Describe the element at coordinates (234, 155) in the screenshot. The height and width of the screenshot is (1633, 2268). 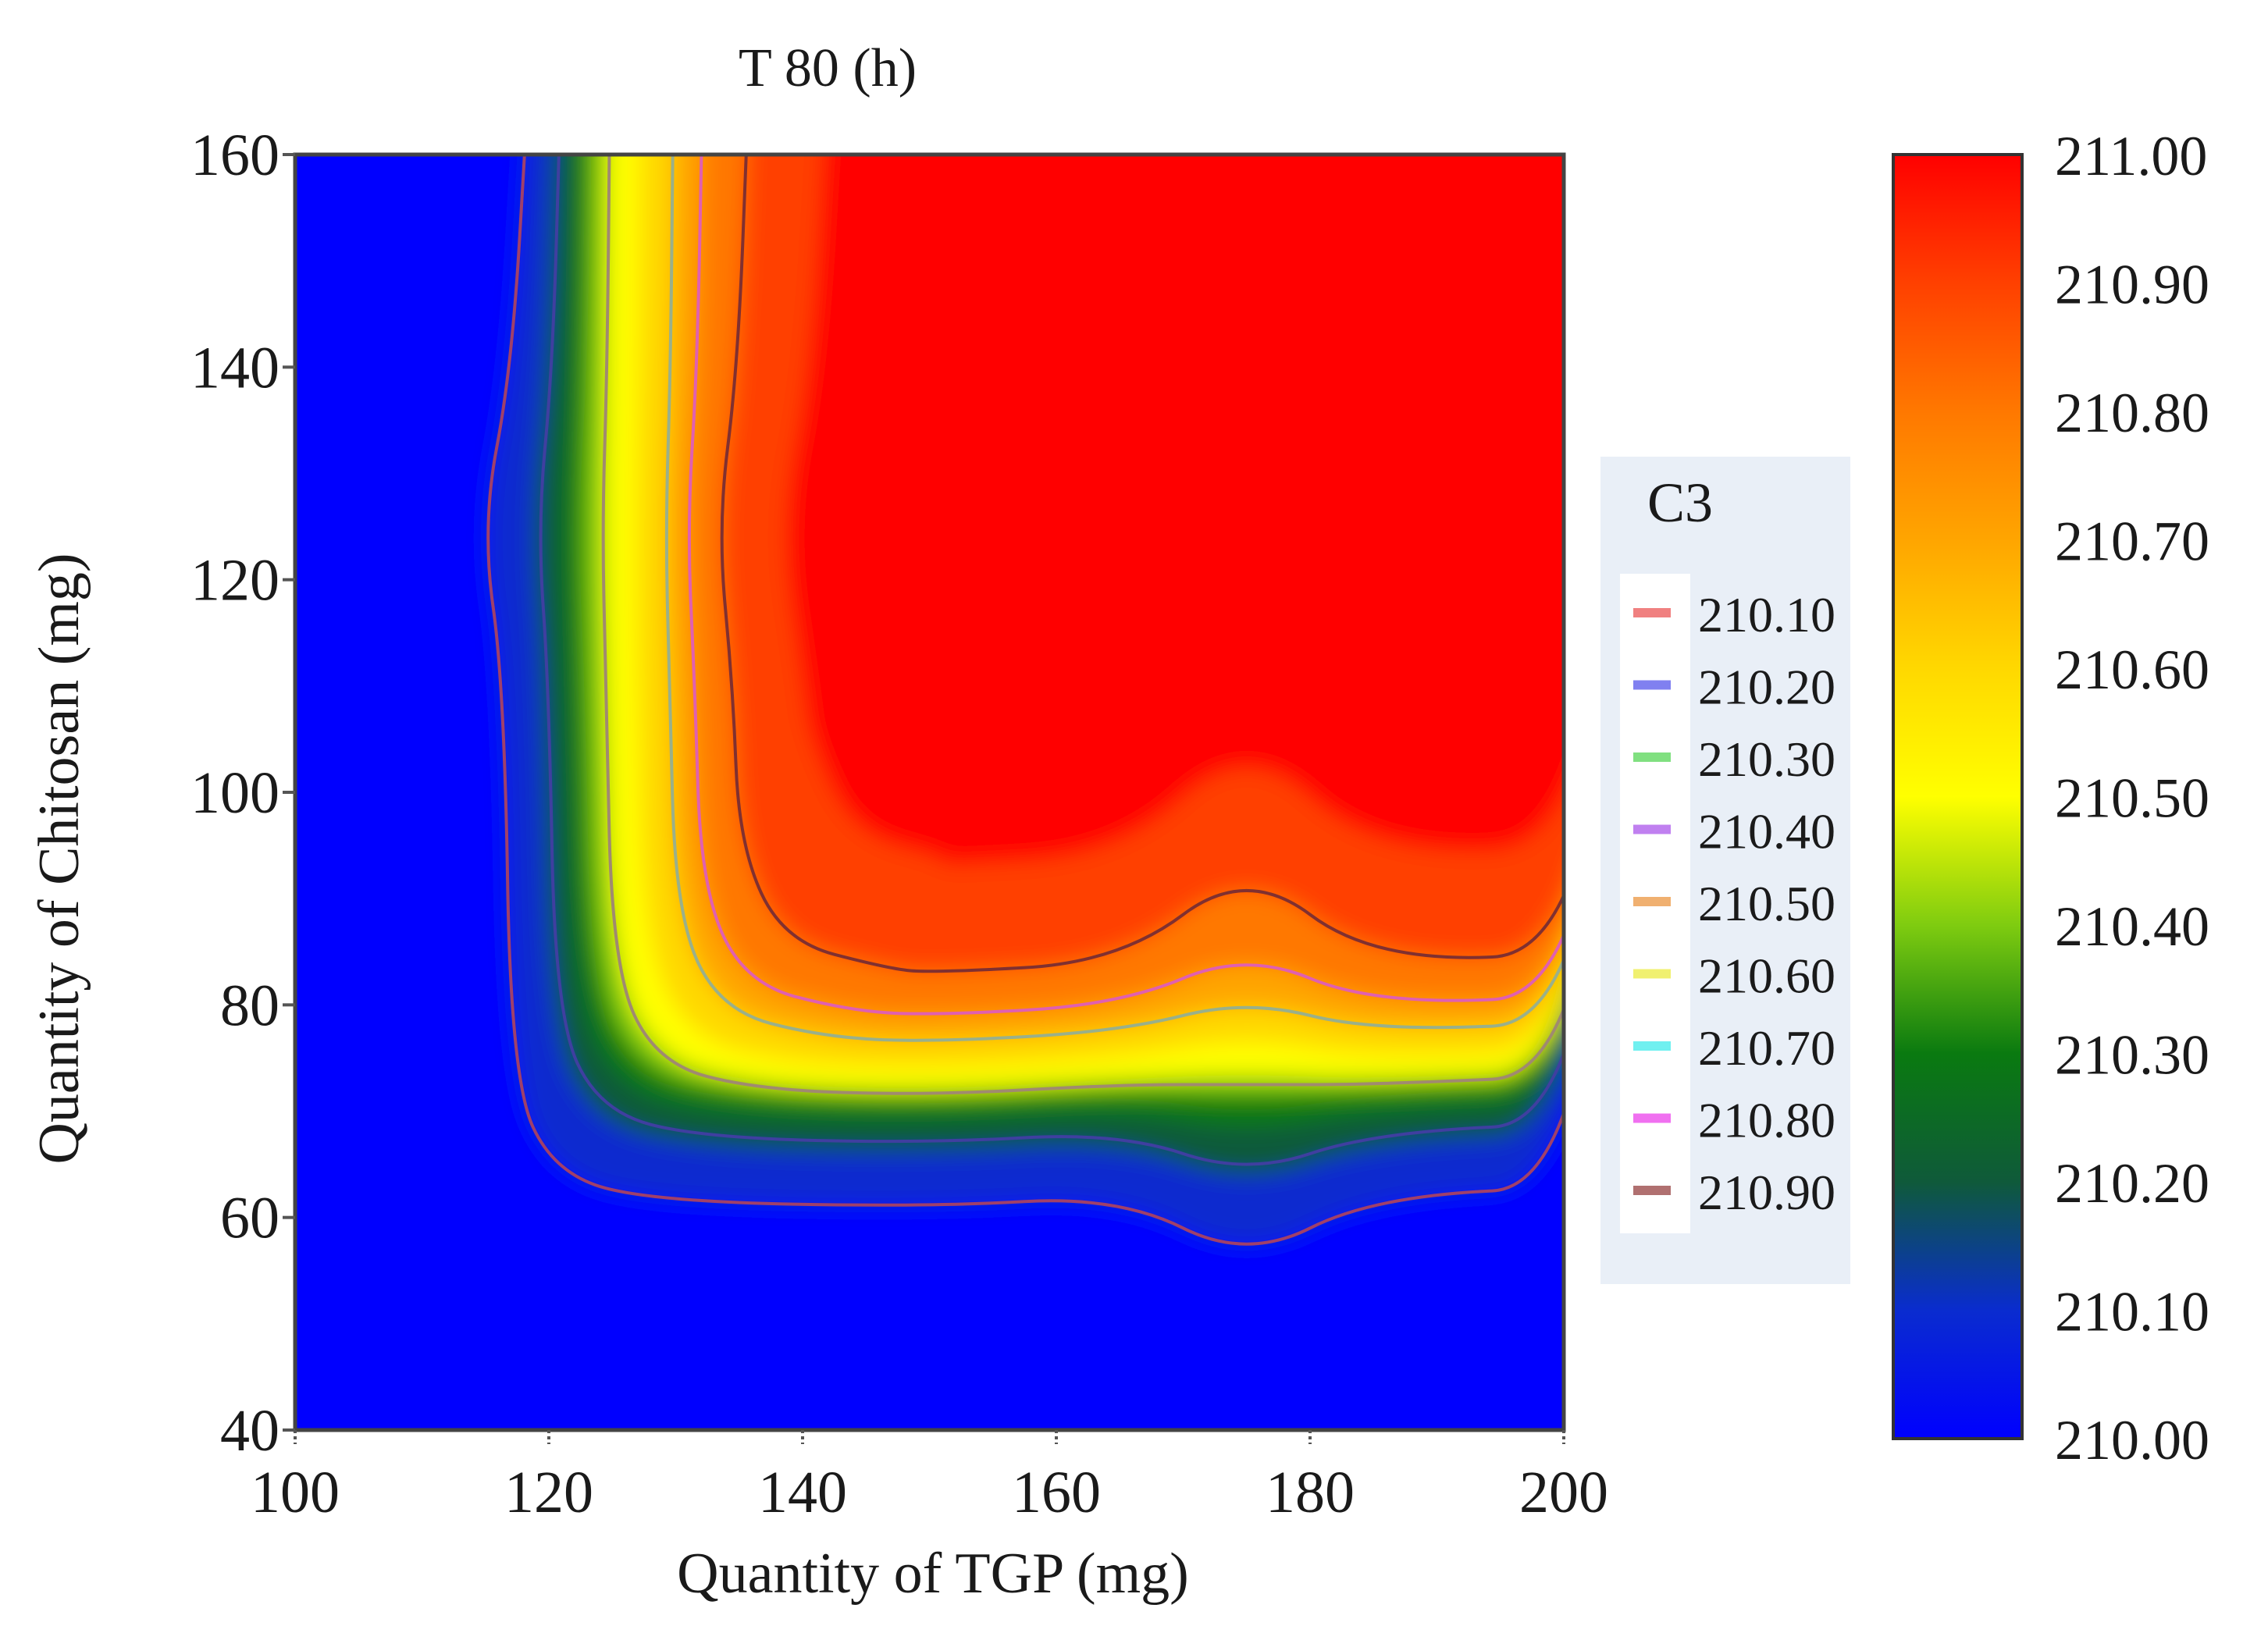
I see `y-tick-label: 160` at that location.